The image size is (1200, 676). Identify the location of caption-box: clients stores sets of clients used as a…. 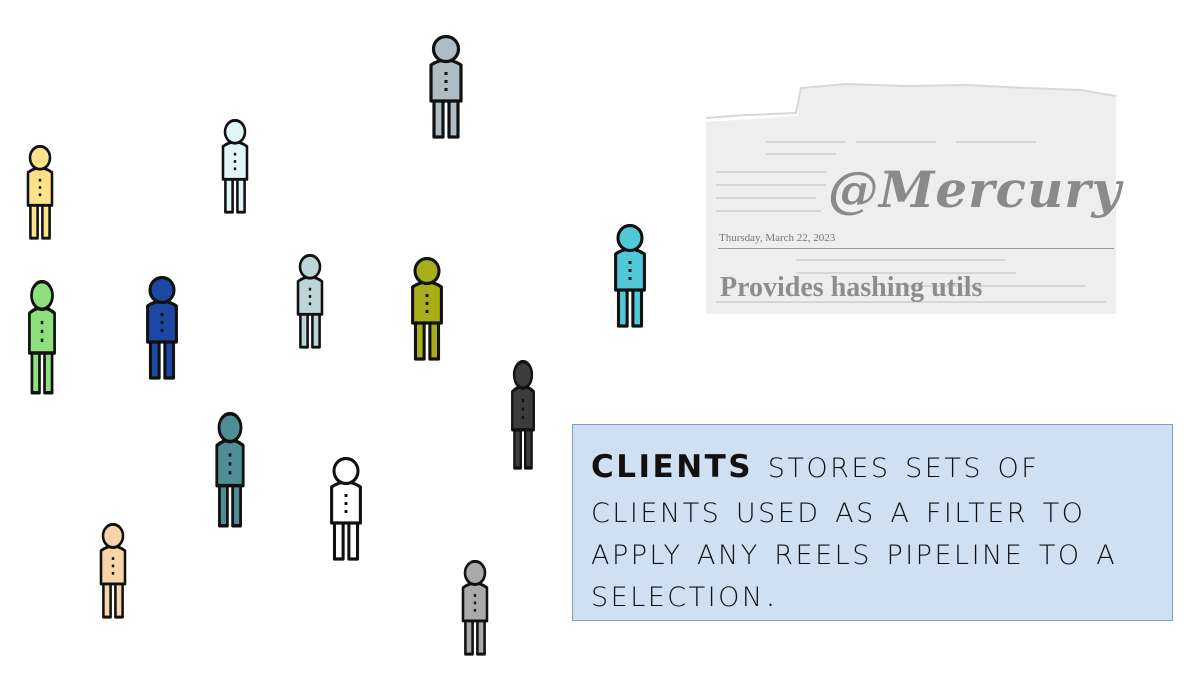
(872, 522).